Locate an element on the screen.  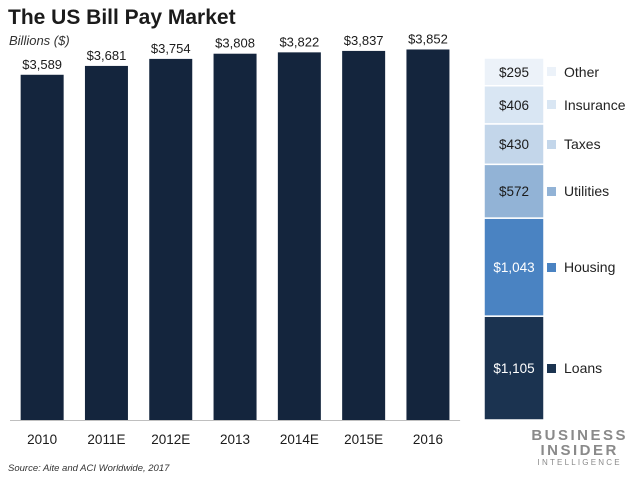
legend-label-loans: Loans is located at coordinates (583, 368).